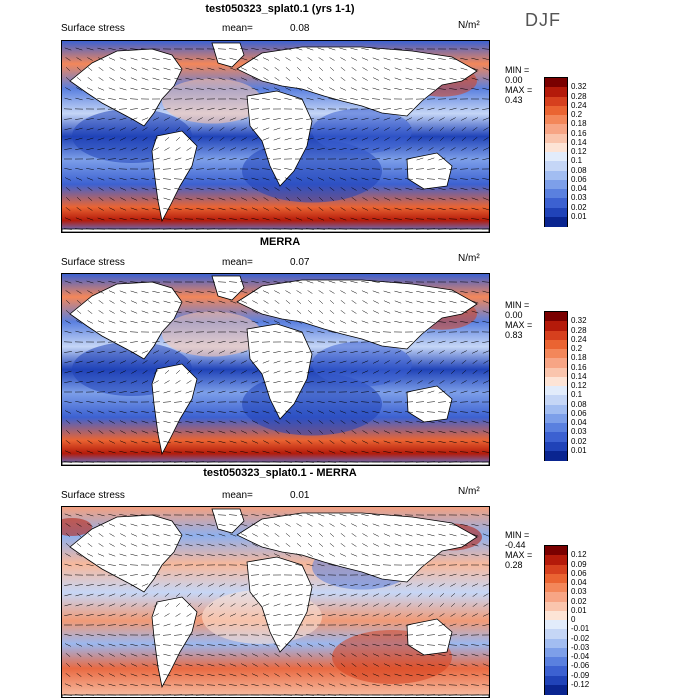 The width and height of the screenshot is (700, 700). What do you see at coordinates (300, 495) in the screenshot?
I see `panel-3-mean-value: 0.01` at bounding box center [300, 495].